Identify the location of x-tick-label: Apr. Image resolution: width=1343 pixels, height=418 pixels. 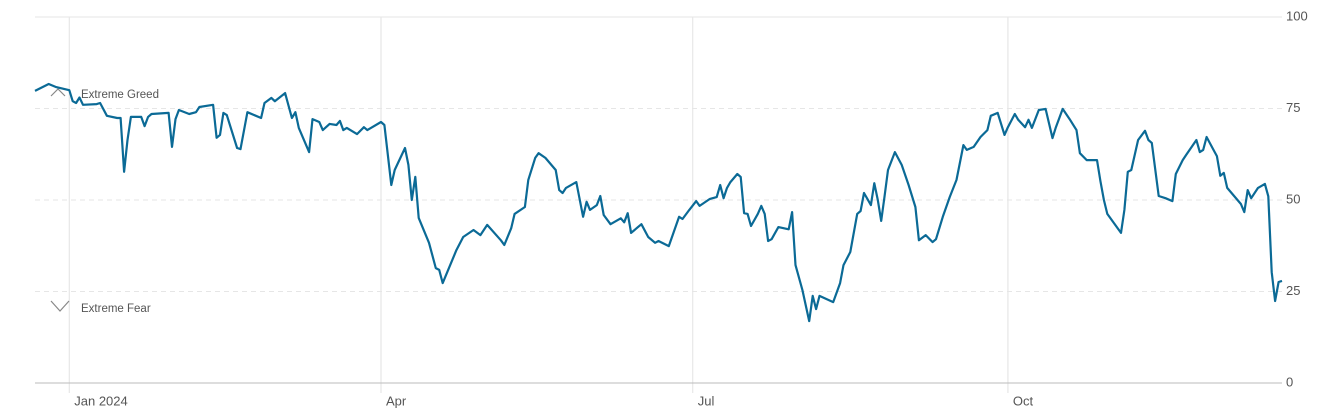
(396, 400).